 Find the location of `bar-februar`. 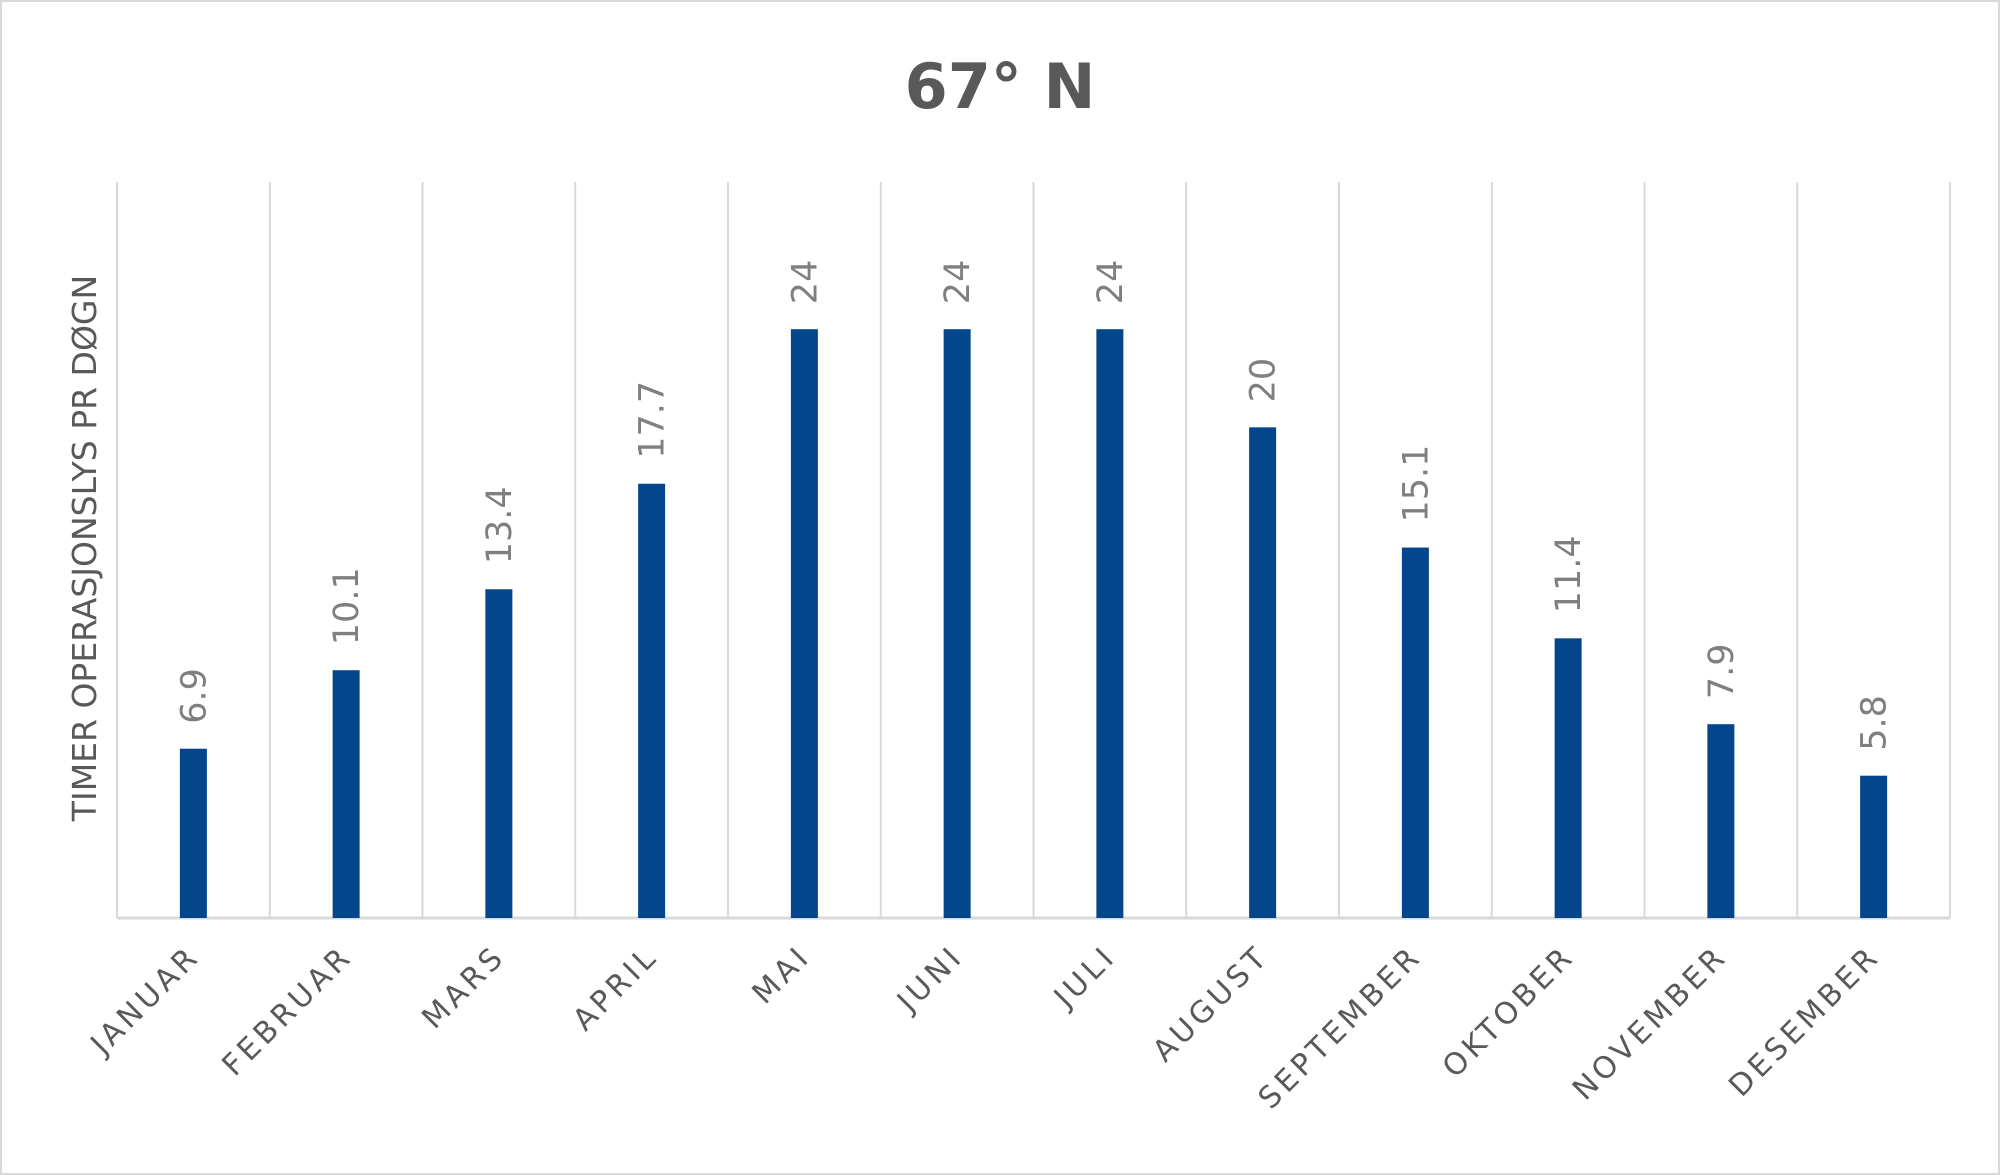

bar-februar is located at coordinates (346, 794).